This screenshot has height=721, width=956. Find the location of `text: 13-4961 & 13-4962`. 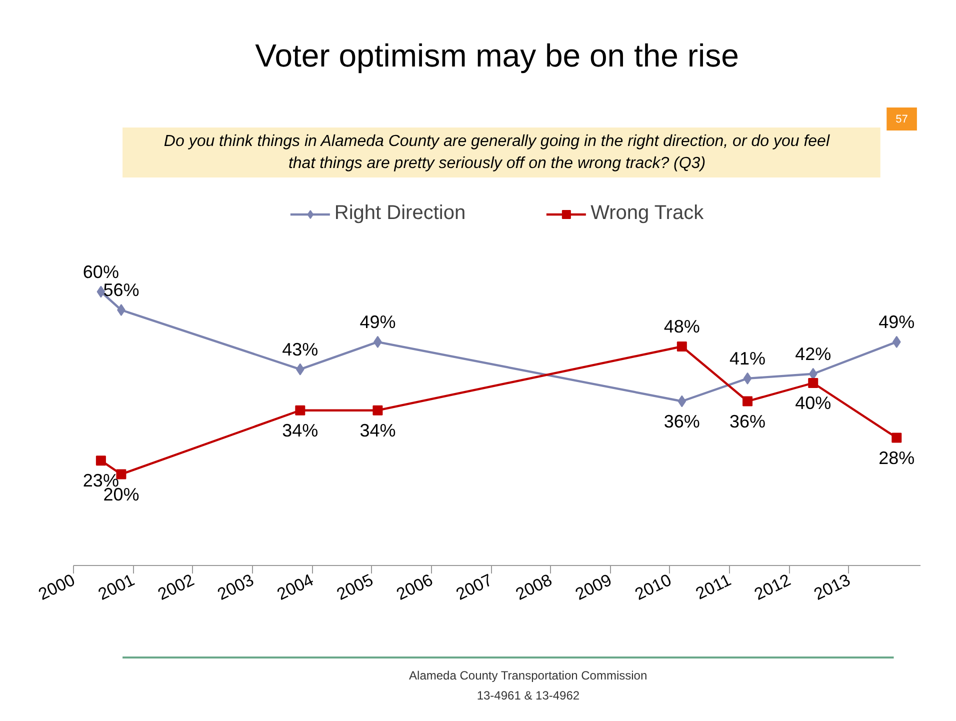

text: 13-4961 & 13-4962 is located at coordinates (528, 695).